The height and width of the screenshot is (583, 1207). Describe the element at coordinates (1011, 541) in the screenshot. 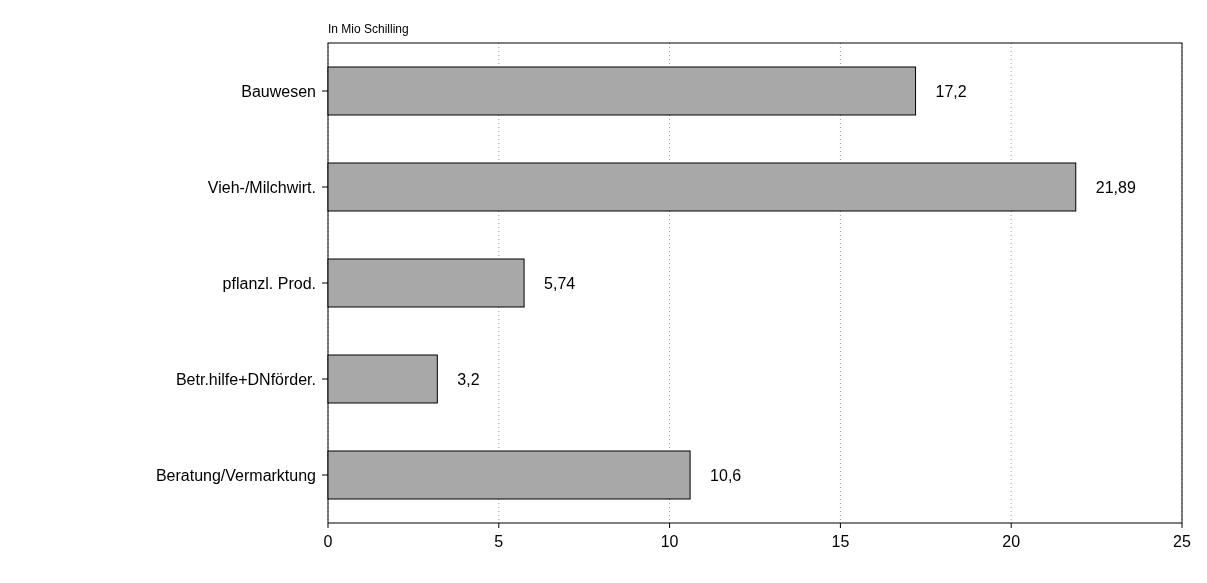

I see `x-tick-label: 20` at that location.